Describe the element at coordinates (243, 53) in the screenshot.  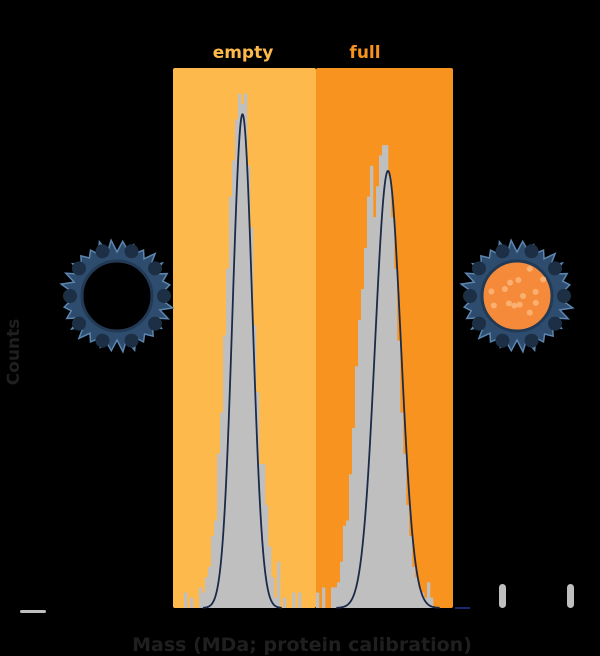
I see `region-label-empty: empty` at that location.